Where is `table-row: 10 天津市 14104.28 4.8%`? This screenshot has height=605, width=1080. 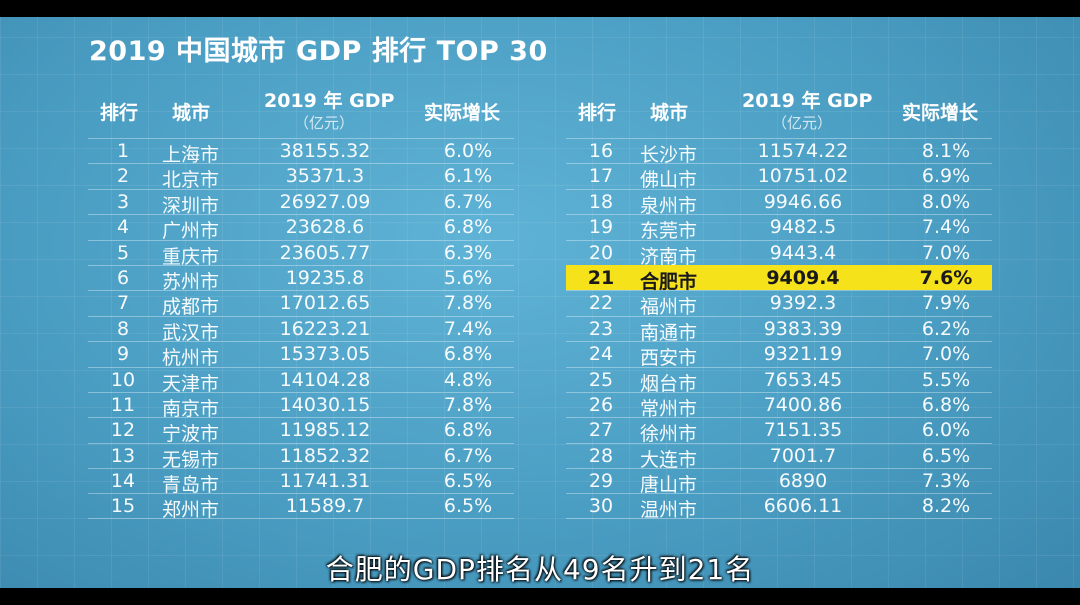 table-row: 10 天津市 14104.28 4.8% is located at coordinates (301, 380).